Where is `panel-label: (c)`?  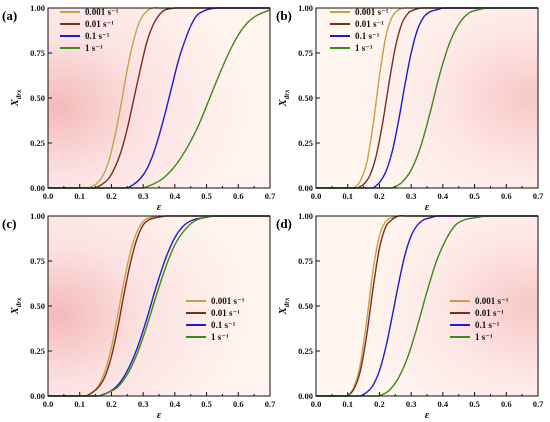
panel-label: (c) is located at coordinates (9, 223).